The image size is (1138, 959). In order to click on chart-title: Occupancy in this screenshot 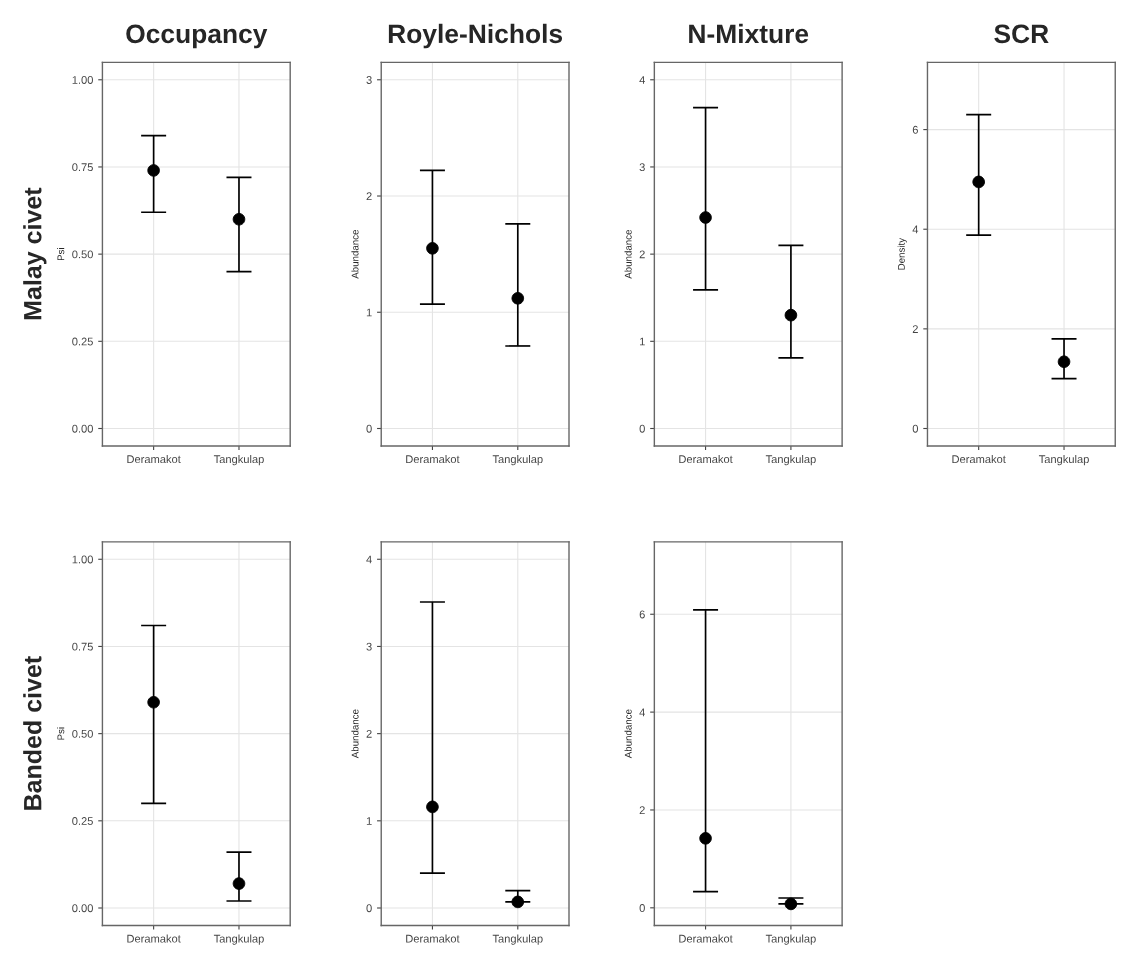, I will do `click(197, 36)`.